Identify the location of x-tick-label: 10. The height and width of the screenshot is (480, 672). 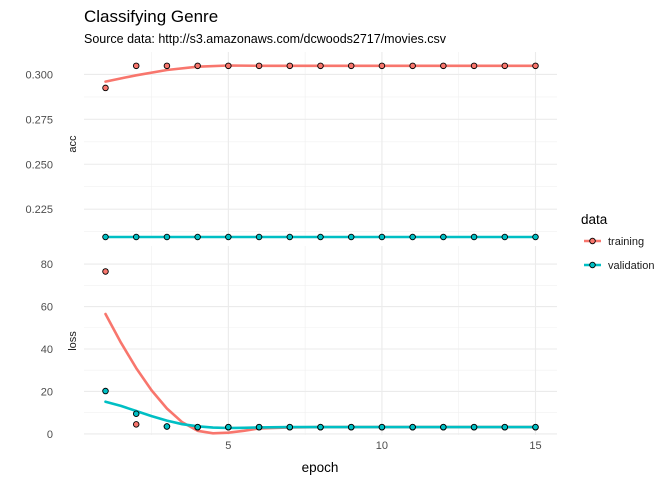
(382, 446).